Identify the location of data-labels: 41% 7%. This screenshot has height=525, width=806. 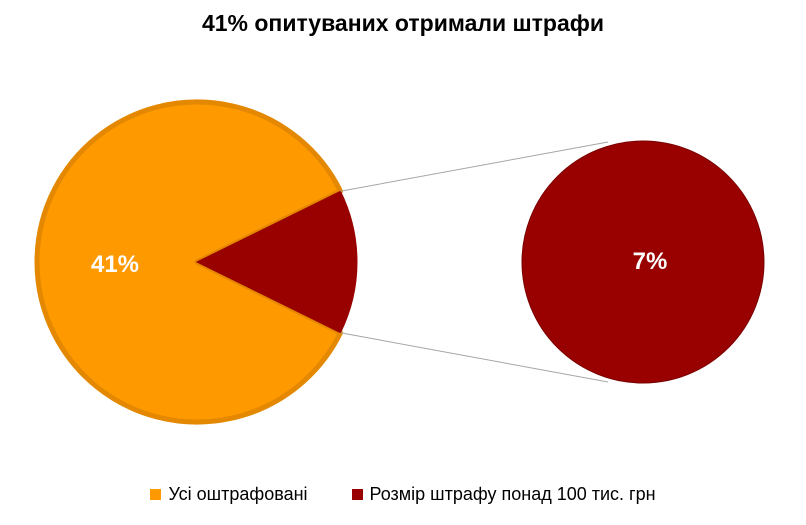
(379, 263).